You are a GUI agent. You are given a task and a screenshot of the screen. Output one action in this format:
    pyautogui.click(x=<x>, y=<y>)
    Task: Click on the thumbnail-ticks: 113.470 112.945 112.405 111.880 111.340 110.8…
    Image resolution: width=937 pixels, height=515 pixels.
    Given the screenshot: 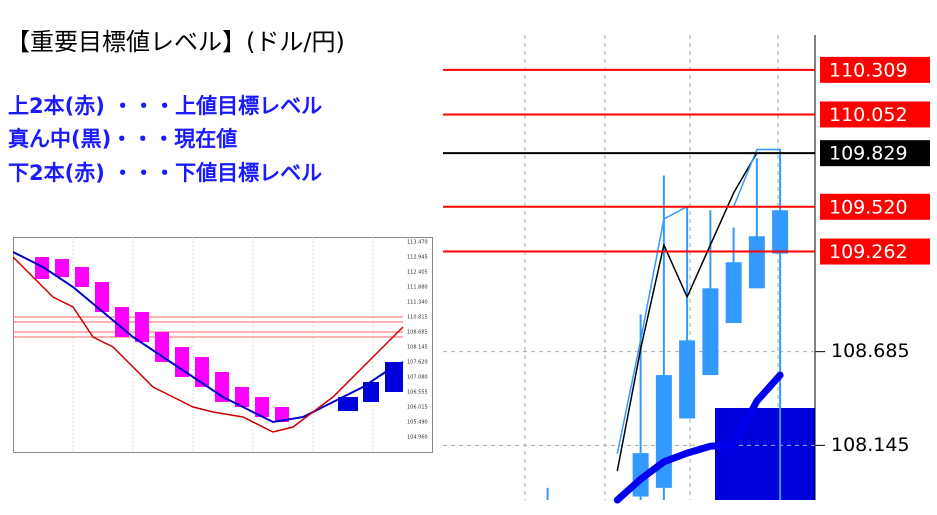 What is the action you would take?
    pyautogui.click(x=417, y=340)
    